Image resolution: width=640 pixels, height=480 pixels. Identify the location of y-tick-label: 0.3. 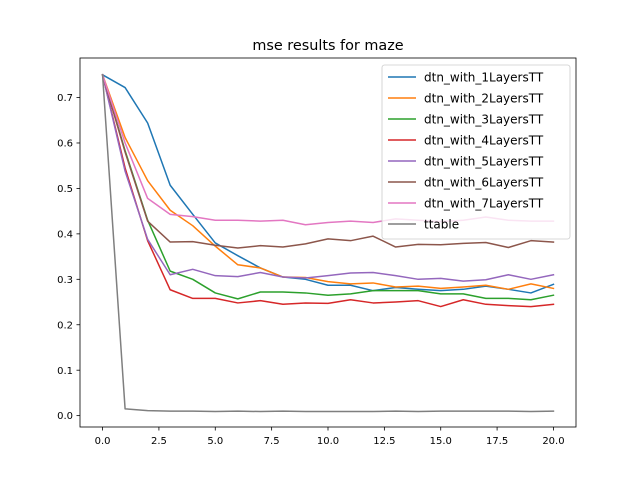
(65, 280).